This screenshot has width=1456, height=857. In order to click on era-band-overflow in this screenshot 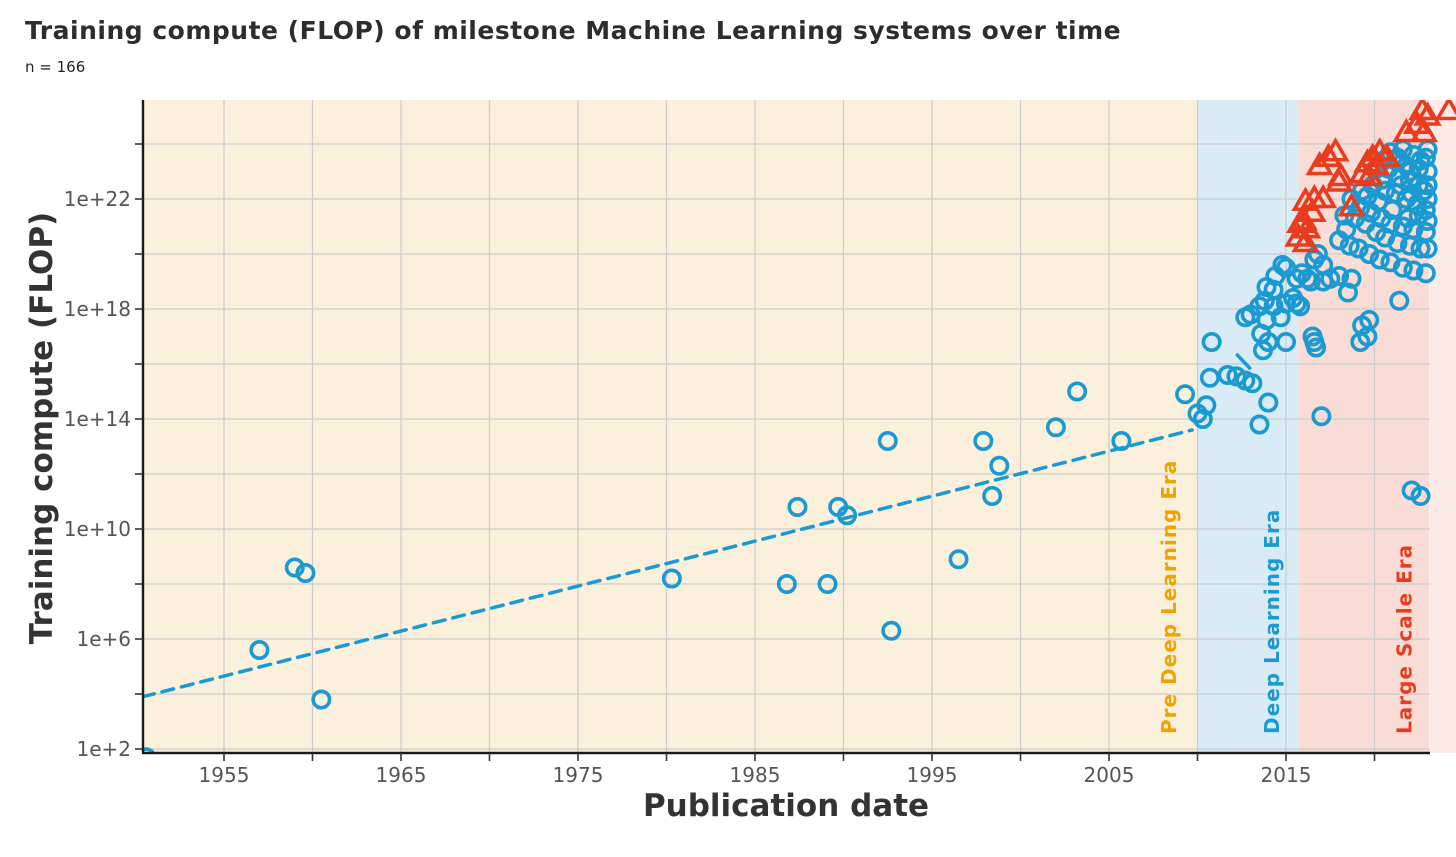, I will do `click(1443, 426)`.